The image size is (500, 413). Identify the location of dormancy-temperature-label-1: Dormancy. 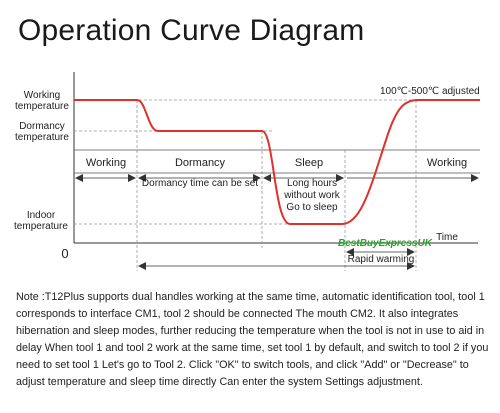
(42, 126).